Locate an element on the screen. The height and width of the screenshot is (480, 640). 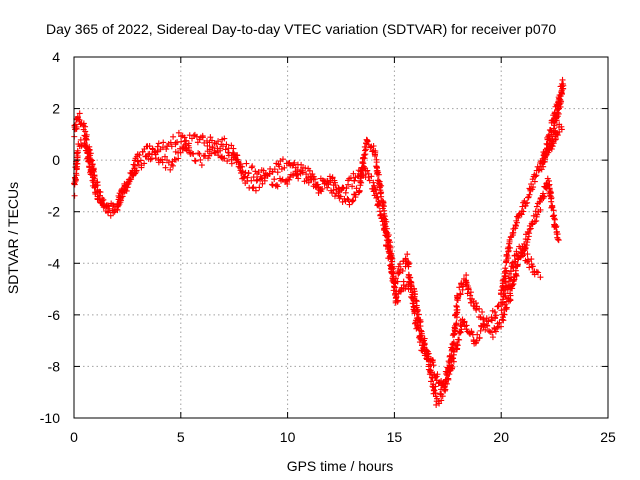
y-tick-label: 0 is located at coordinates (56, 160).